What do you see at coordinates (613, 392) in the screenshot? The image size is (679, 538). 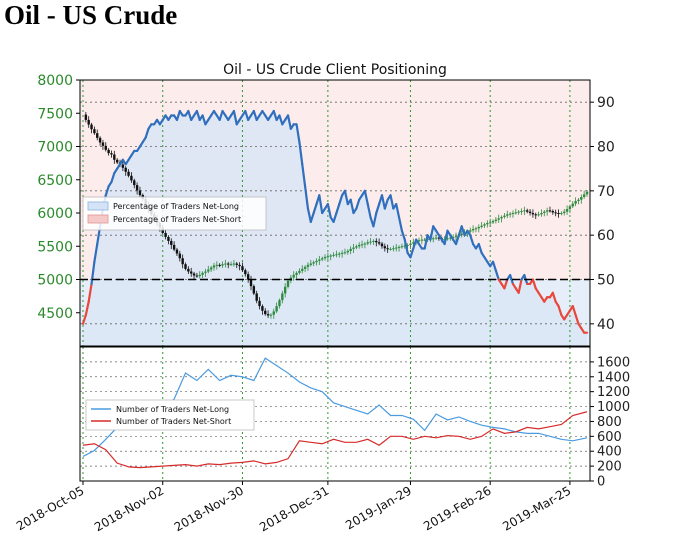 I see `count-axis-tick-label: 1200` at bounding box center [613, 392].